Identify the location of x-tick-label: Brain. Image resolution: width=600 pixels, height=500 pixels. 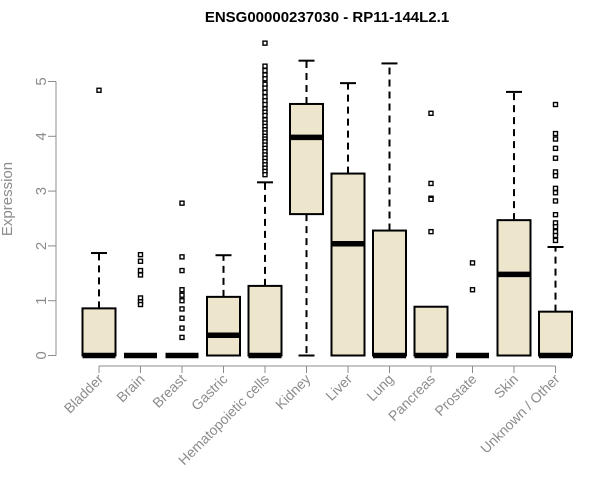
(130, 388).